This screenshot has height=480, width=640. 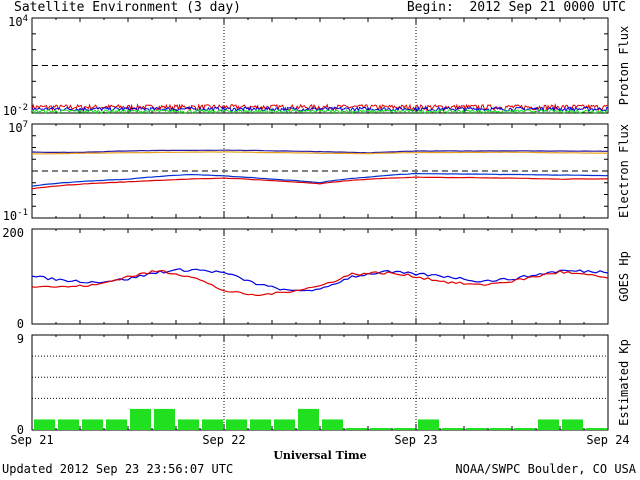 What do you see at coordinates (20, 339) in the screenshot?
I see `y-tick-label: 9` at bounding box center [20, 339].